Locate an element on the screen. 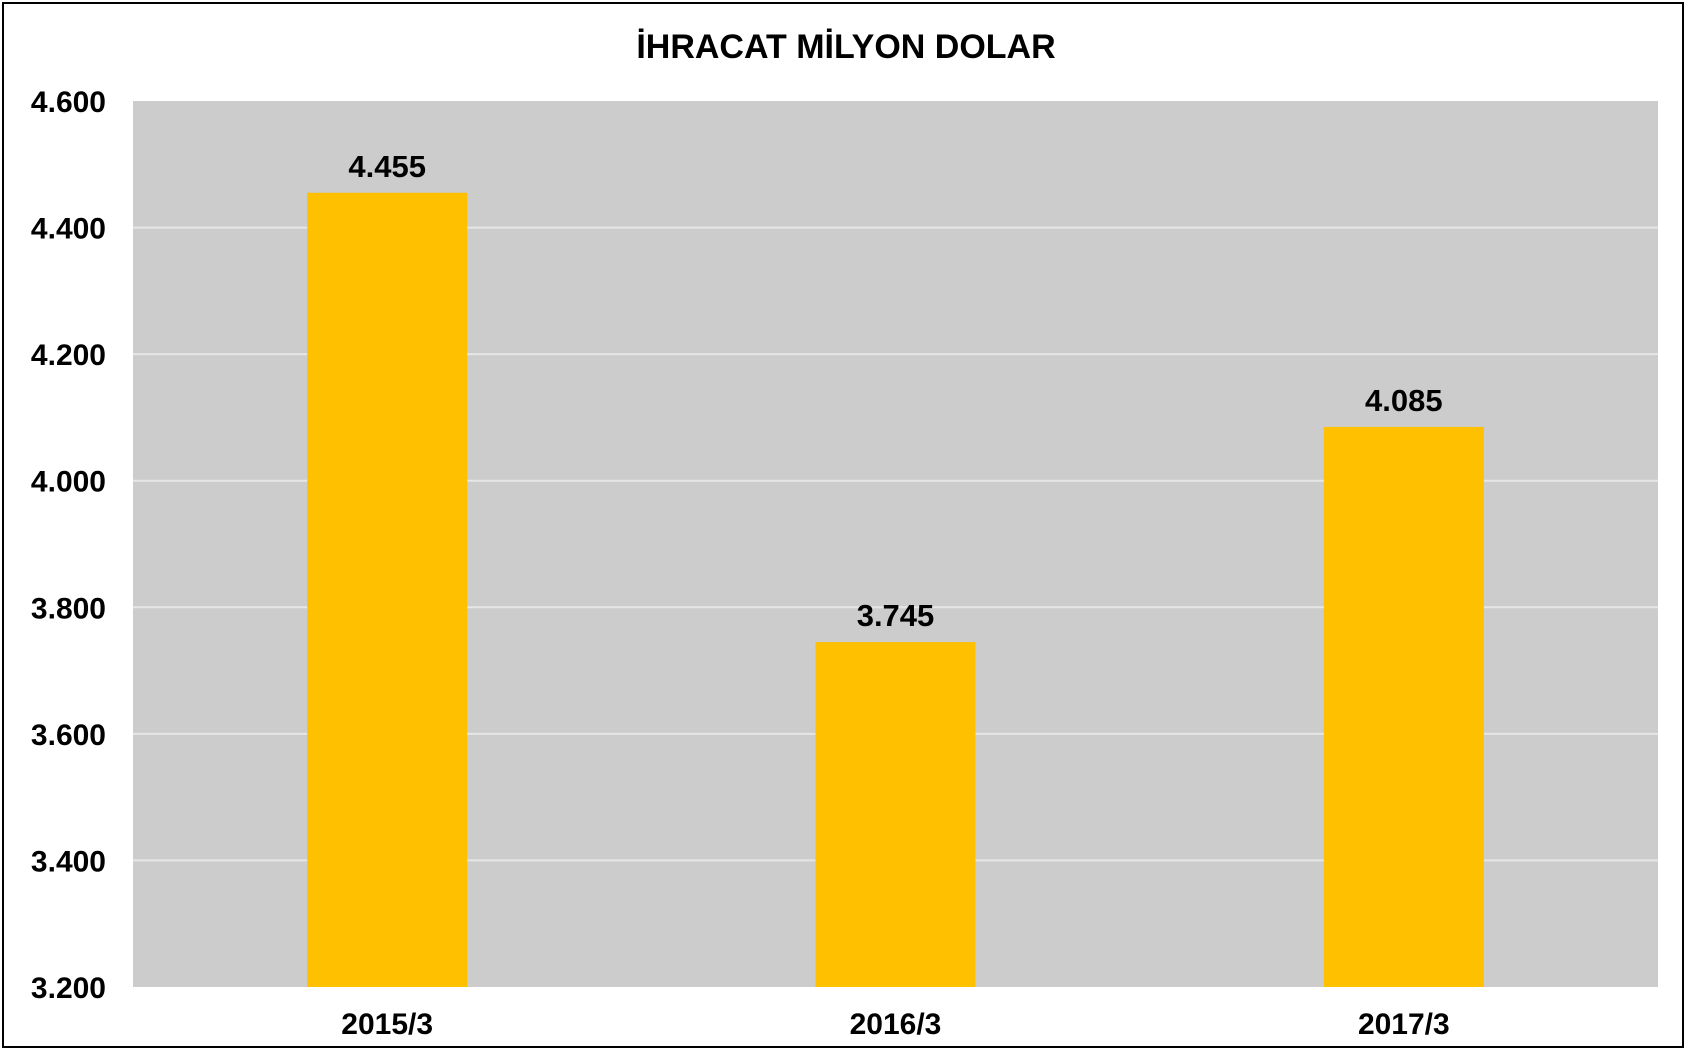 The height and width of the screenshot is (1054, 1692). chart-title: İHRACAT MİLYON DOLAR is located at coordinates (845, 47).